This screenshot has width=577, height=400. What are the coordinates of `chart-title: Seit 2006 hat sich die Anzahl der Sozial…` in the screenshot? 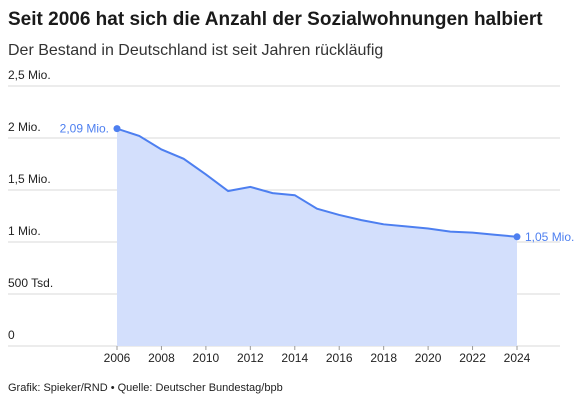 It's located at (275, 19).